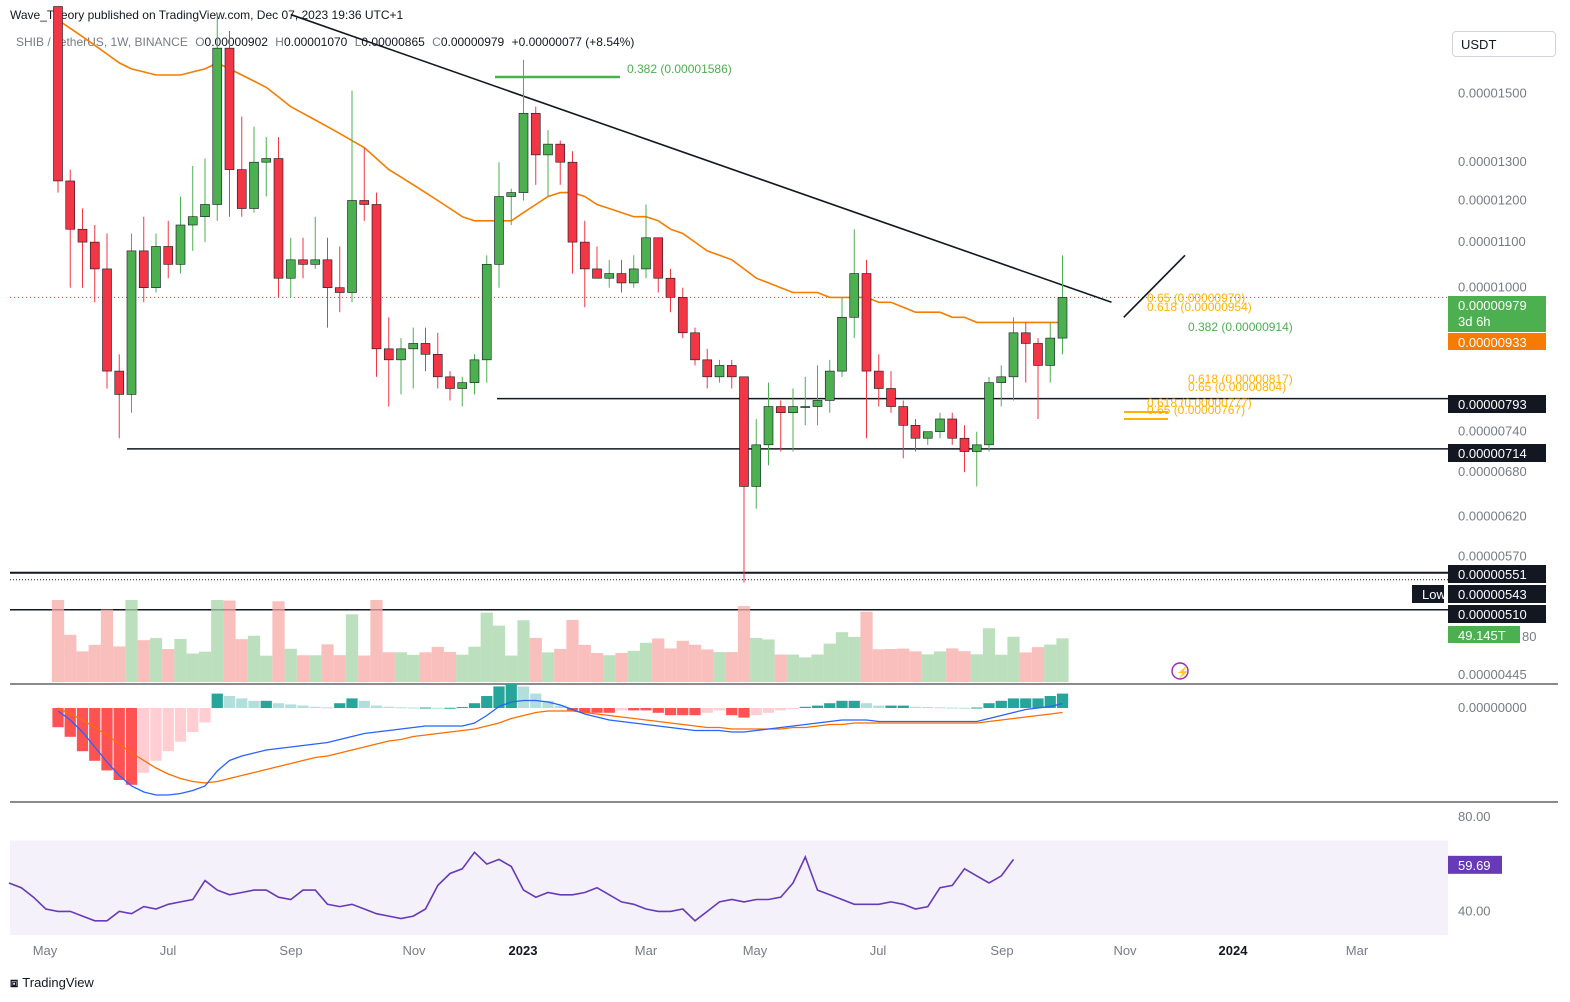 This screenshot has height=1002, width=1570. Describe the element at coordinates (560, 641) in the screenshot. I see `volume-area` at that location.